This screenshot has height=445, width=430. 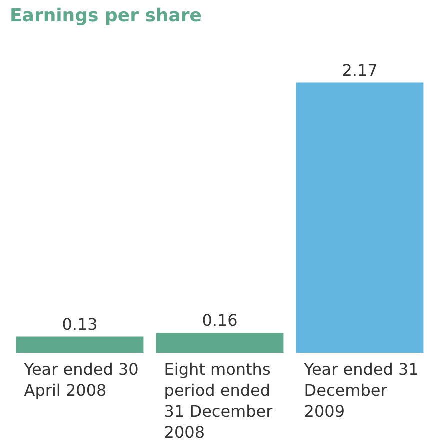 What do you see at coordinates (81, 380) in the screenshot?
I see `x-tick-label: Year ended 30 April 2008` at bounding box center [81, 380].